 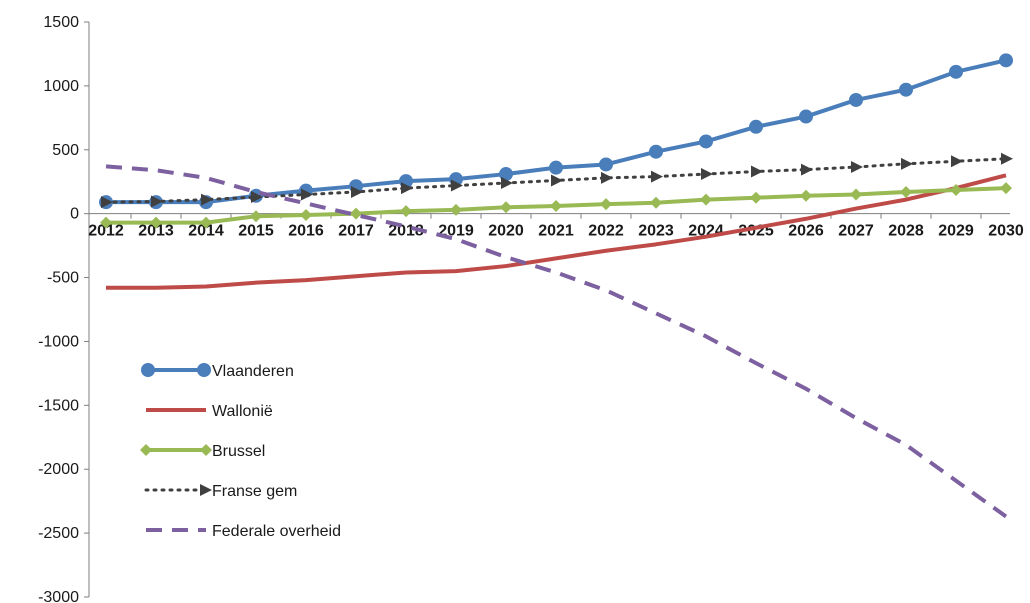 What do you see at coordinates (656, 231) in the screenshot?
I see `x-tick-label: 2023` at bounding box center [656, 231].